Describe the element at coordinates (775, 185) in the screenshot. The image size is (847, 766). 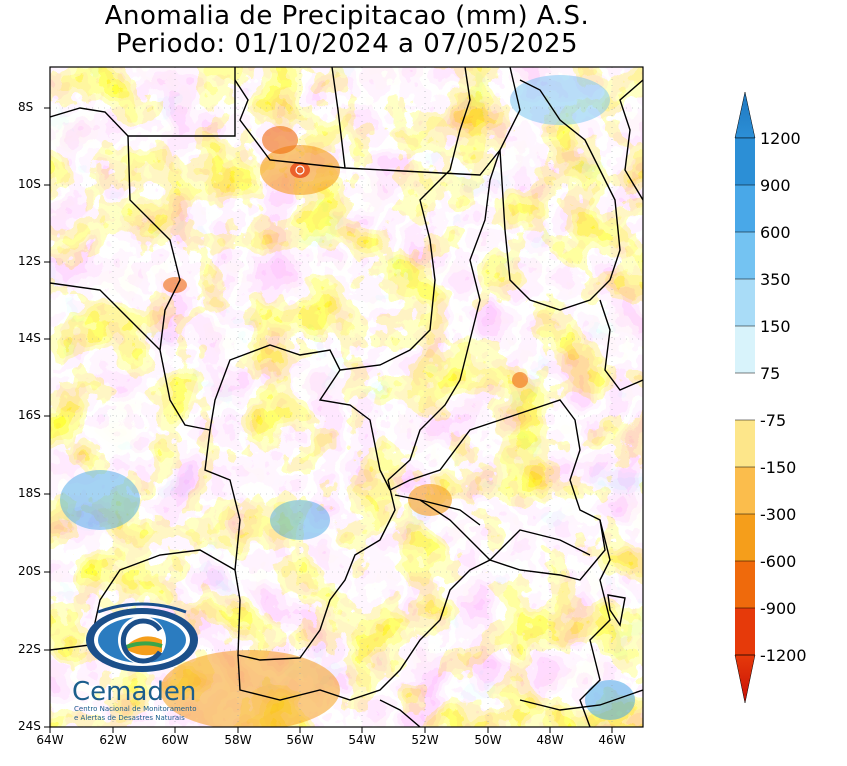
I see `colorbar-label: 900` at that location.